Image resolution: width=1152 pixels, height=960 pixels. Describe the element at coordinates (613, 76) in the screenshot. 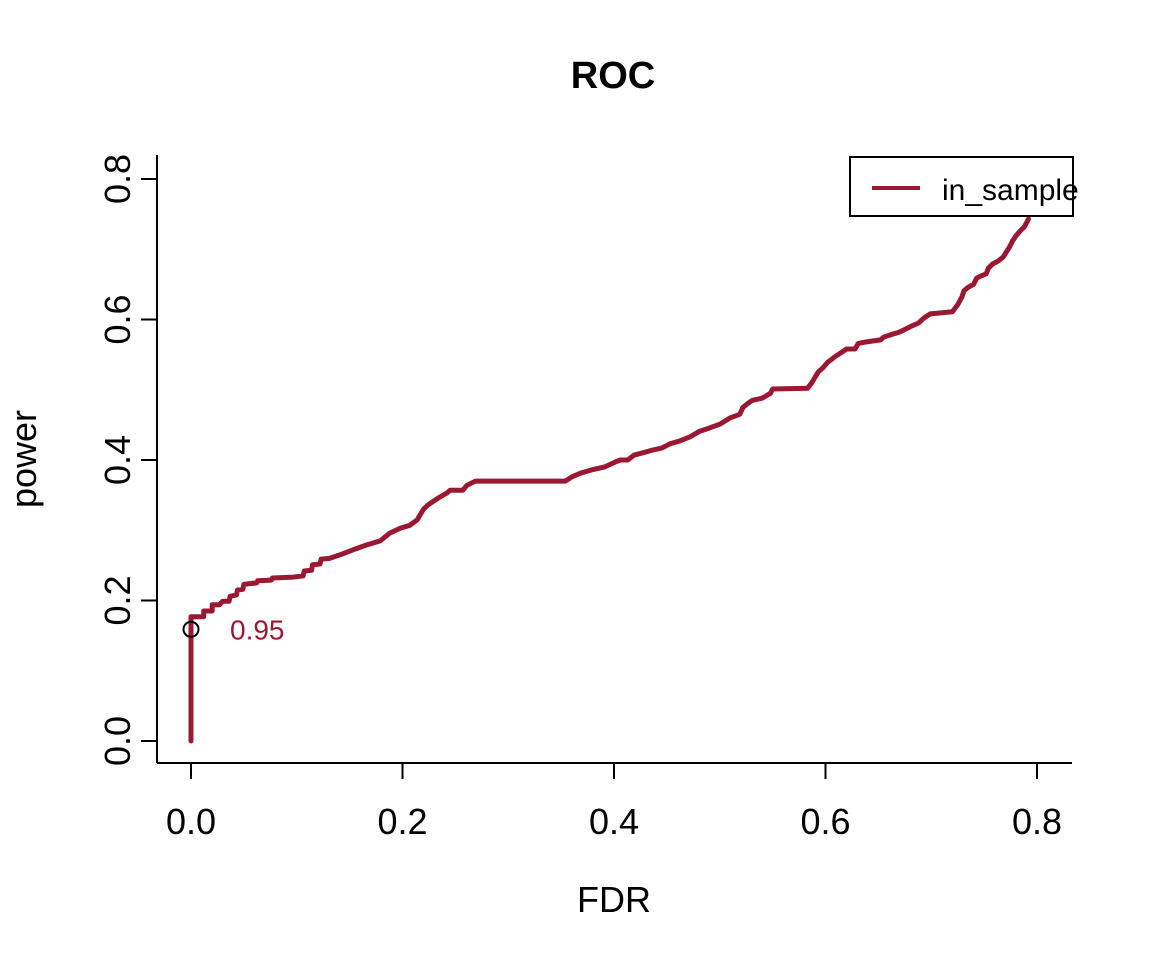

I see `plot-title: ROC` at that location.